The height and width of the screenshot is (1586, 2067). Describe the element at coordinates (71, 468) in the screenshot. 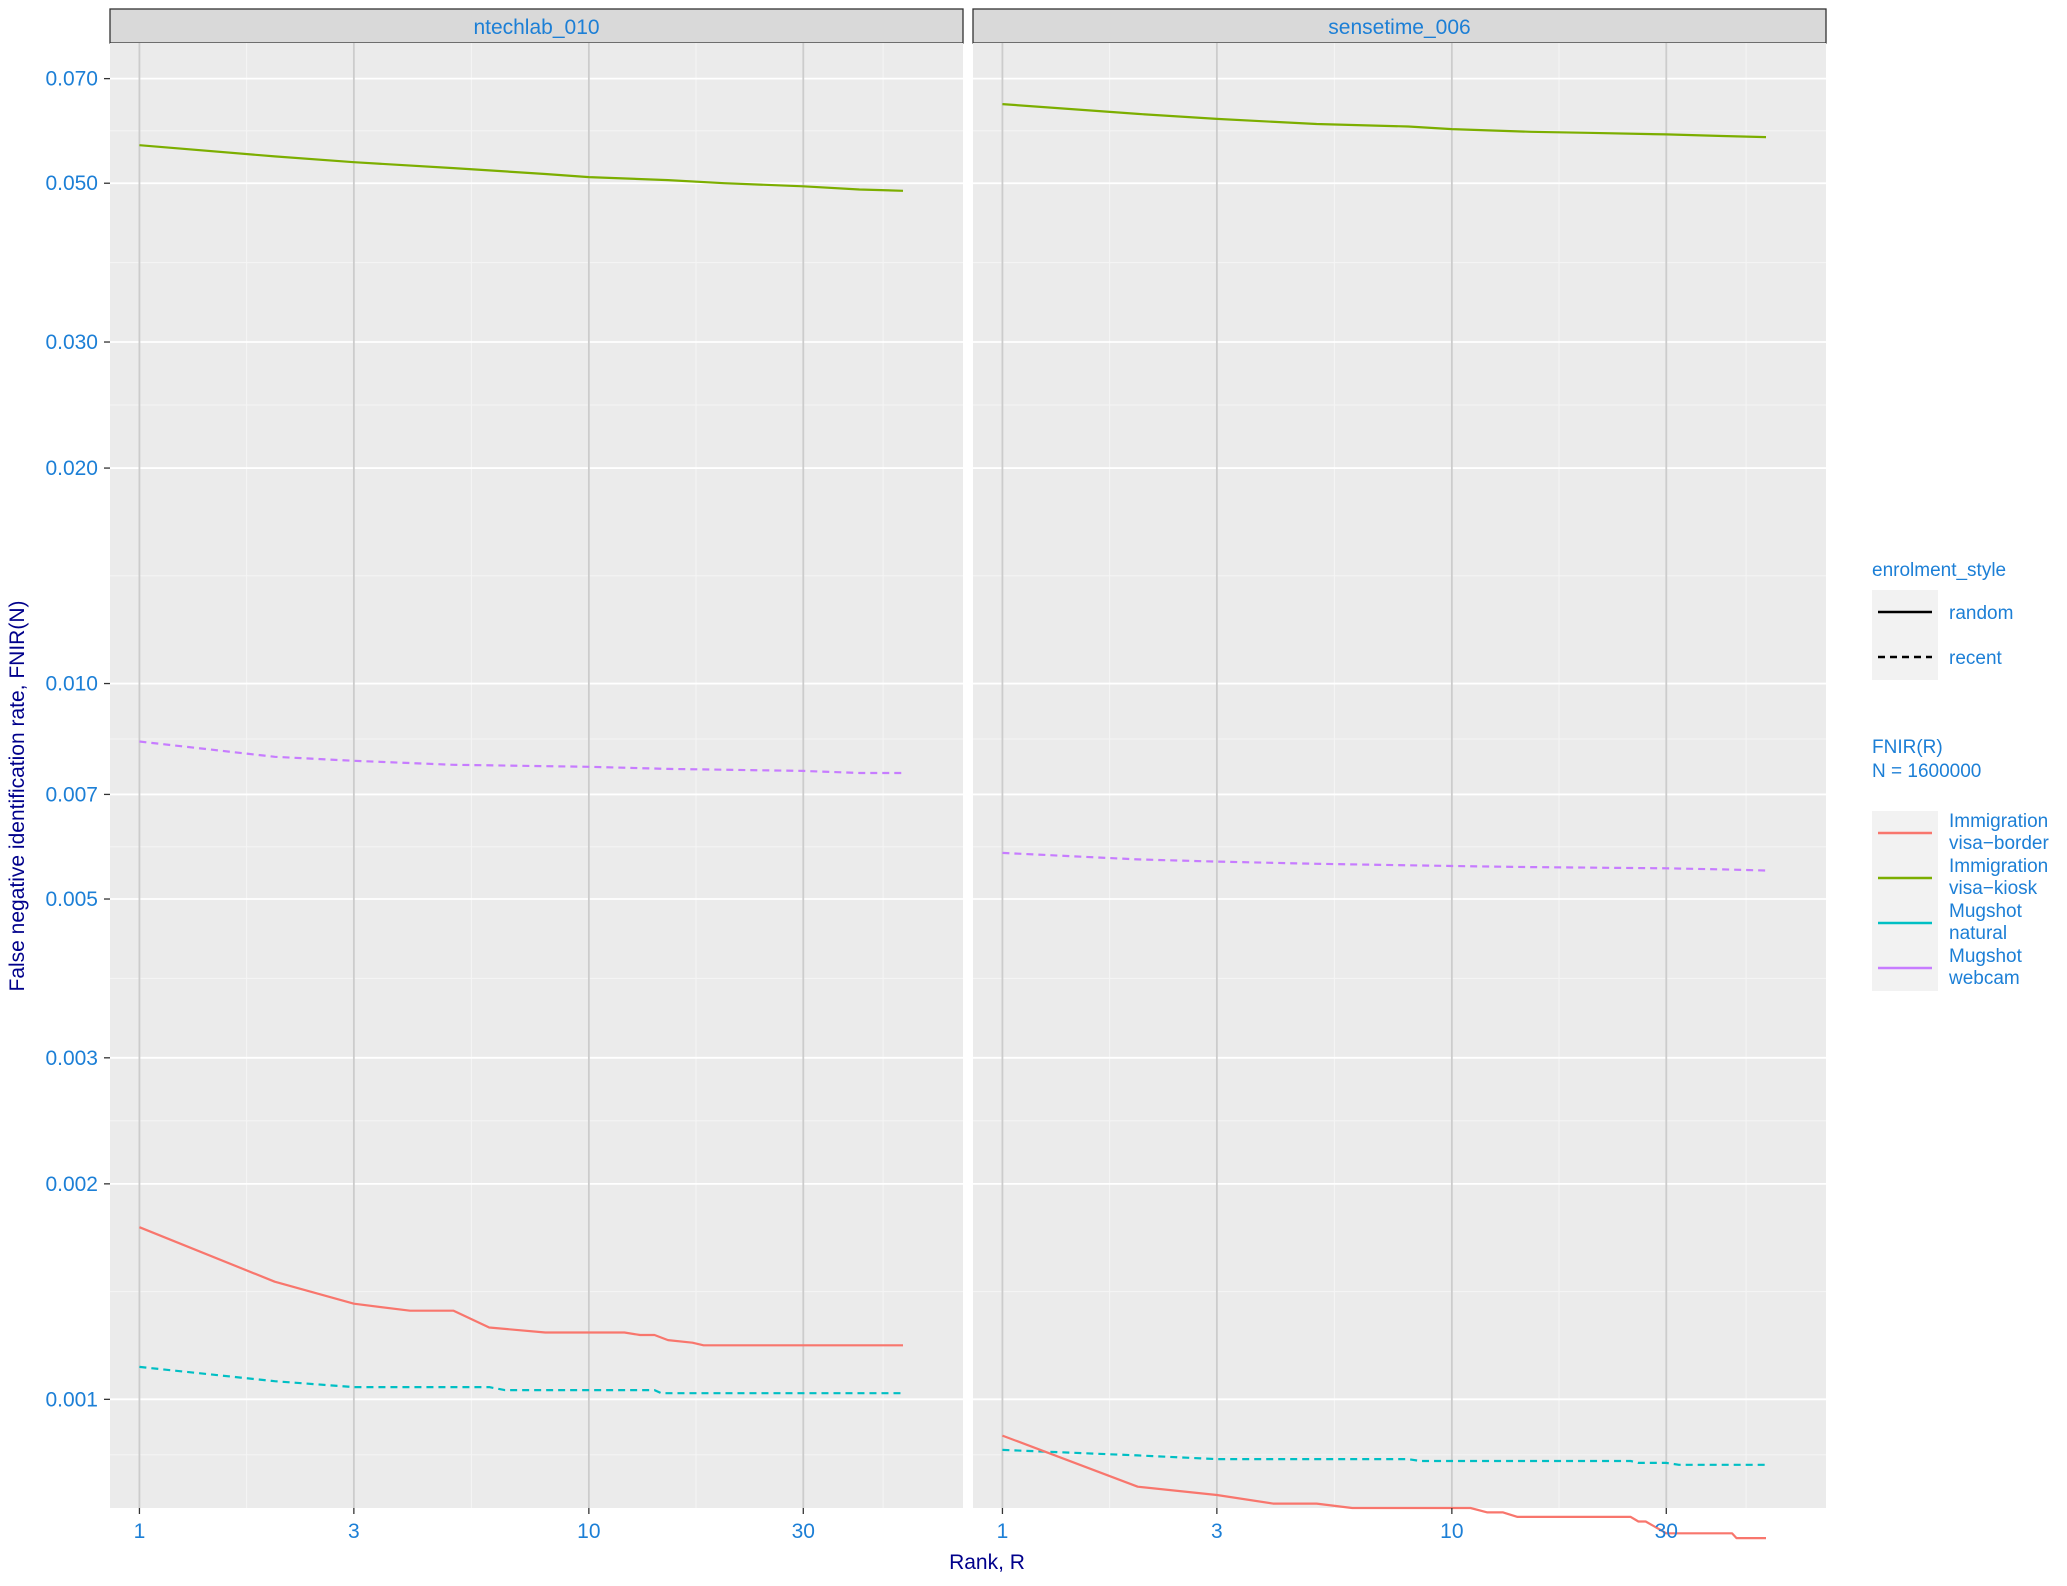

I see `y-tick-label: 0.020` at that location.